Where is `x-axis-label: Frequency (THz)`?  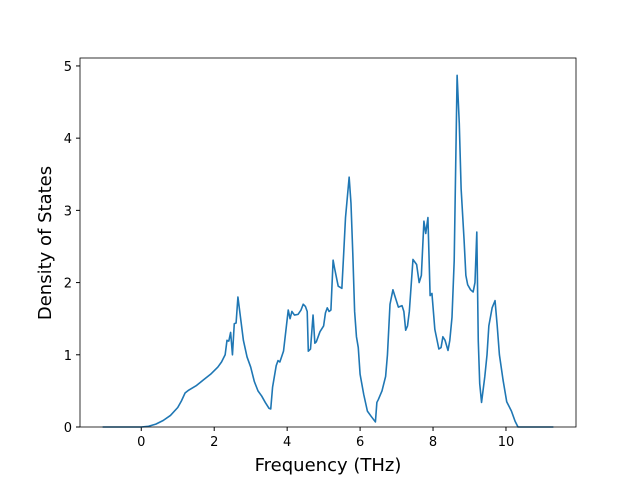
x-axis-label: Frequency (THz) is located at coordinates (328, 465).